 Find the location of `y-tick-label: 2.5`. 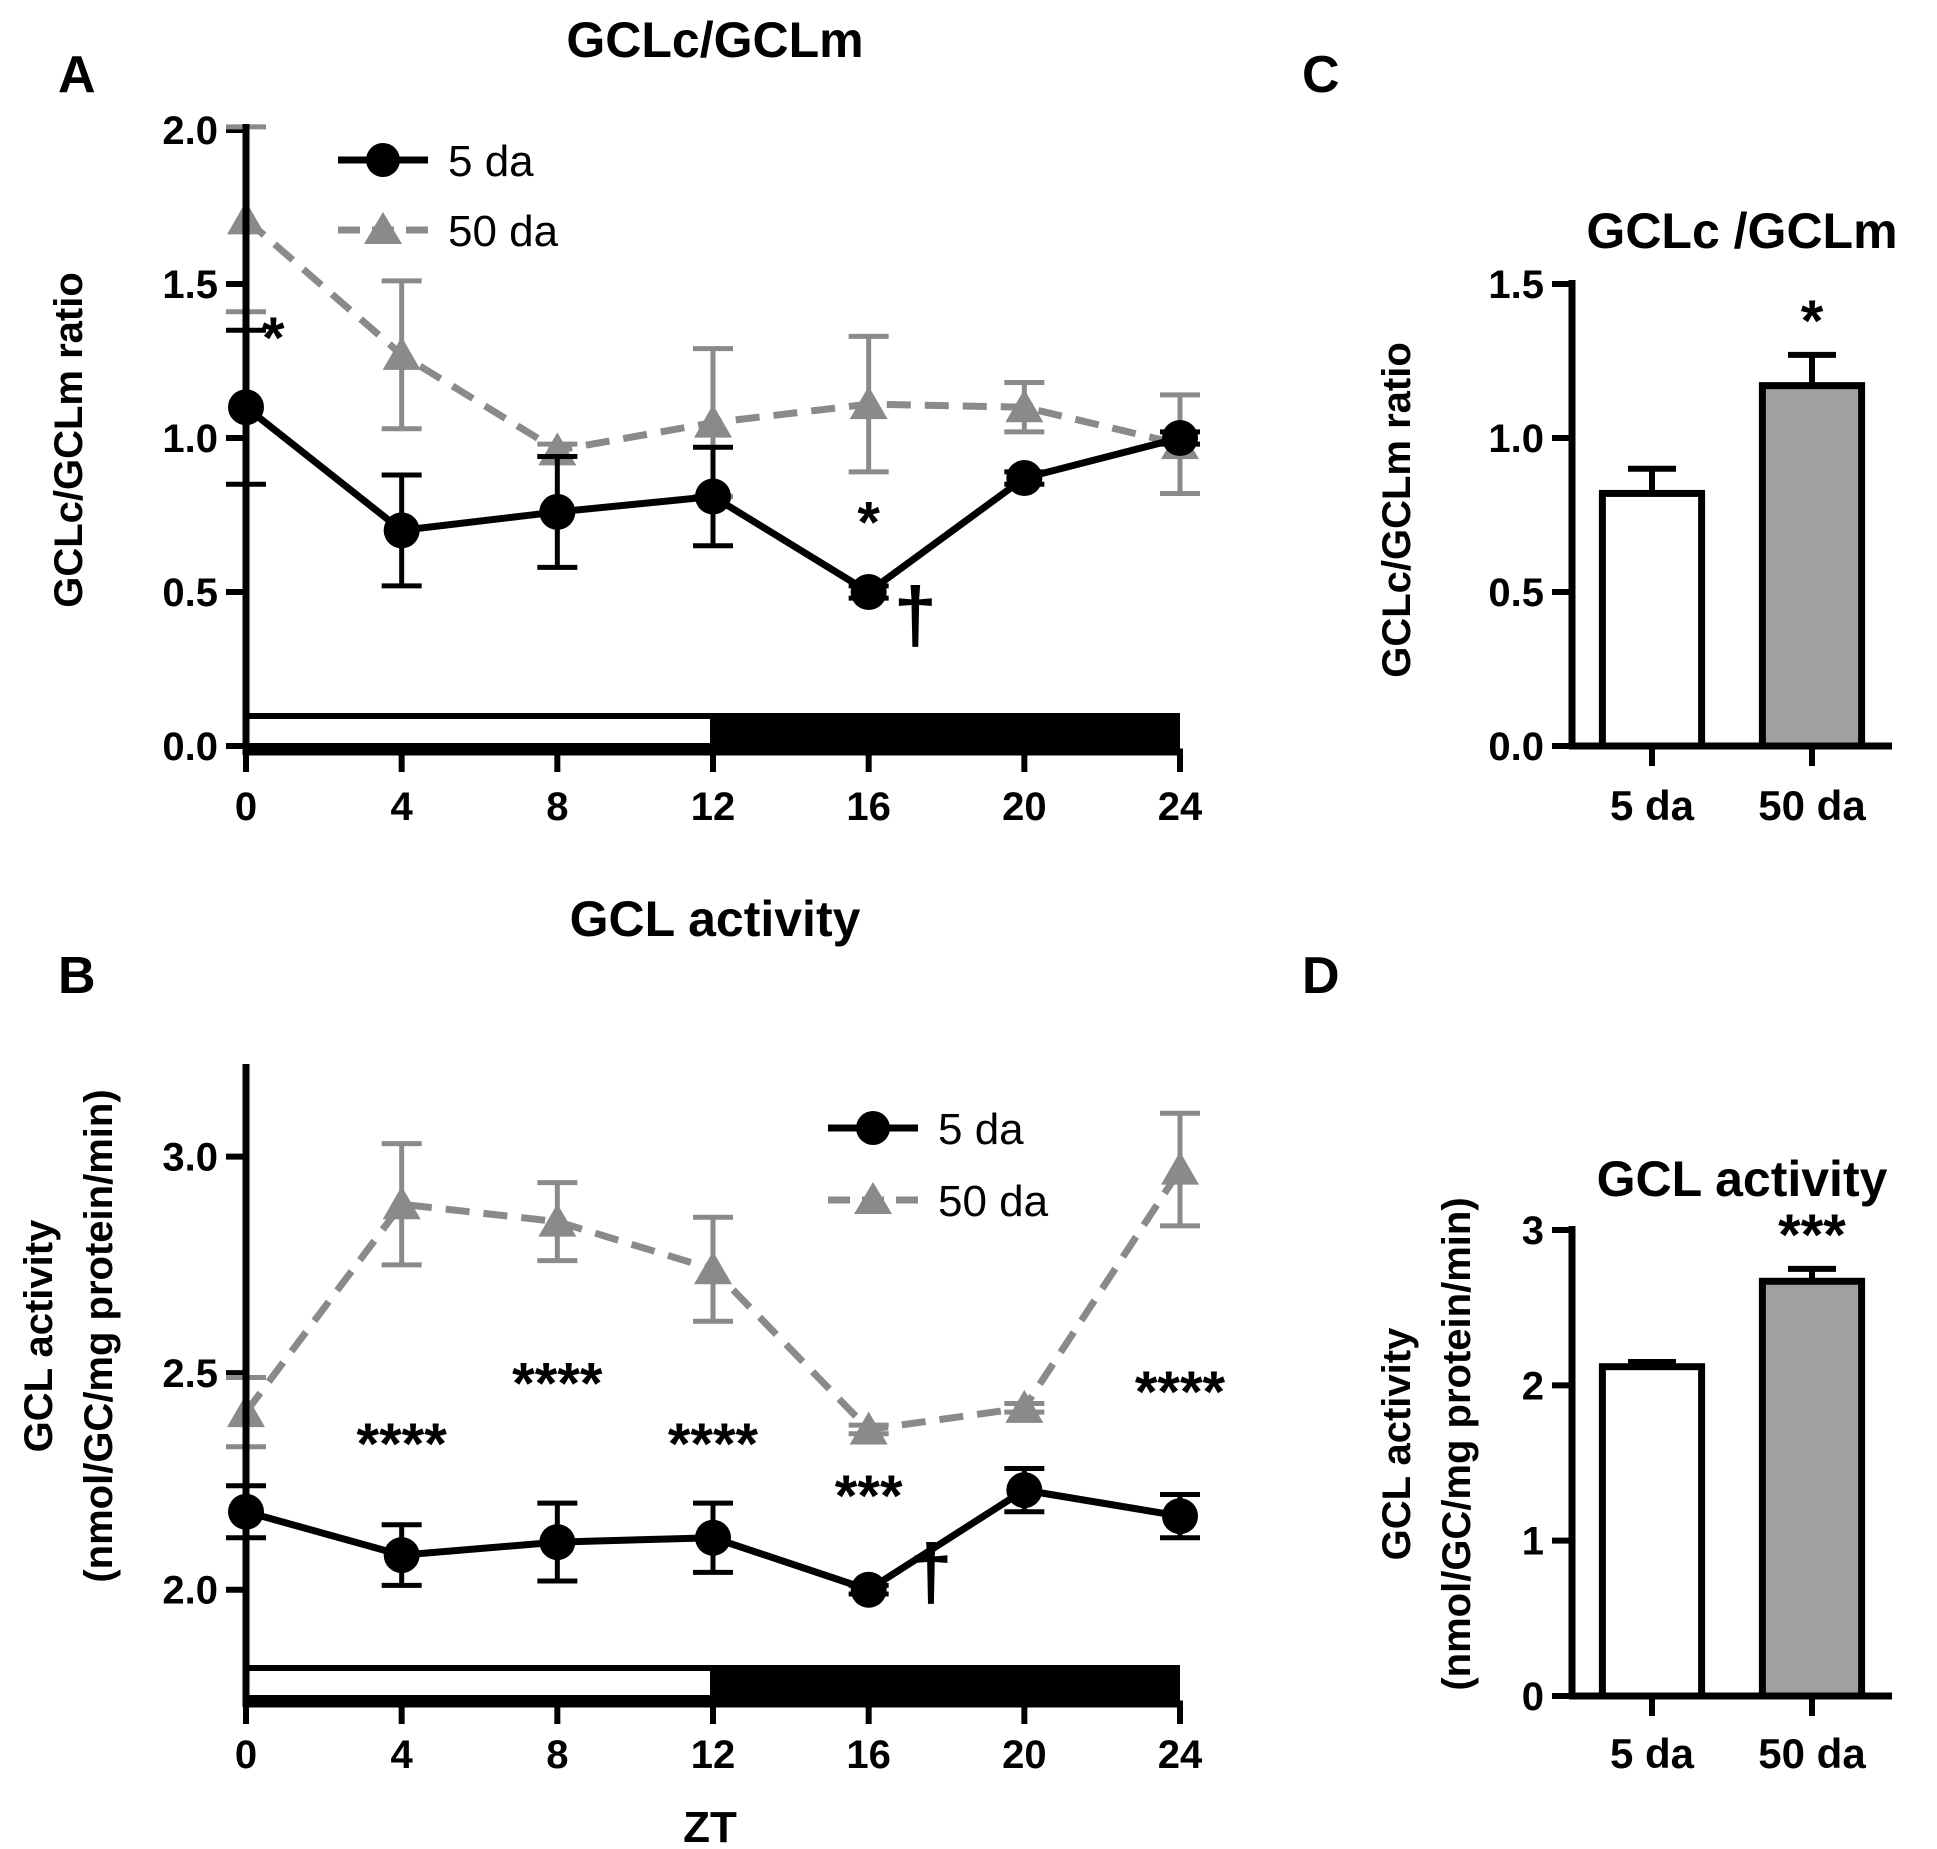

y-tick-label: 2.5 is located at coordinates (190, 1374).